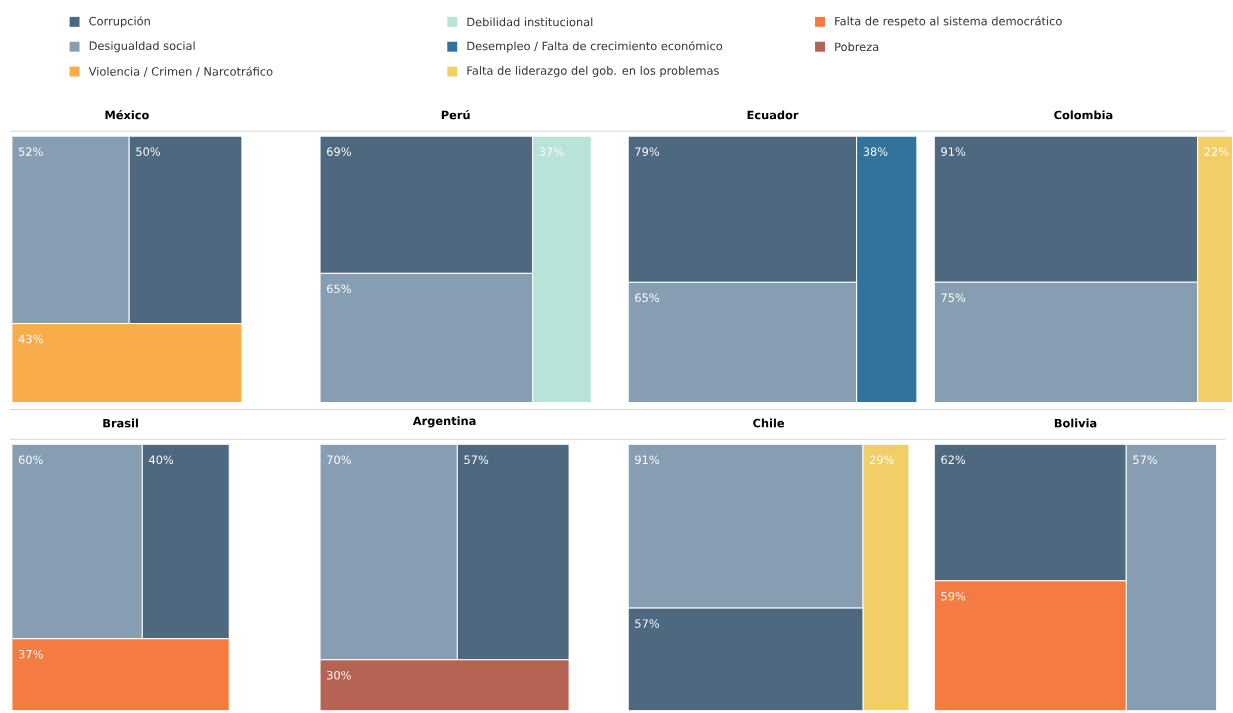  I want to click on category-label: Debilidad institucional, so click(530, 22).